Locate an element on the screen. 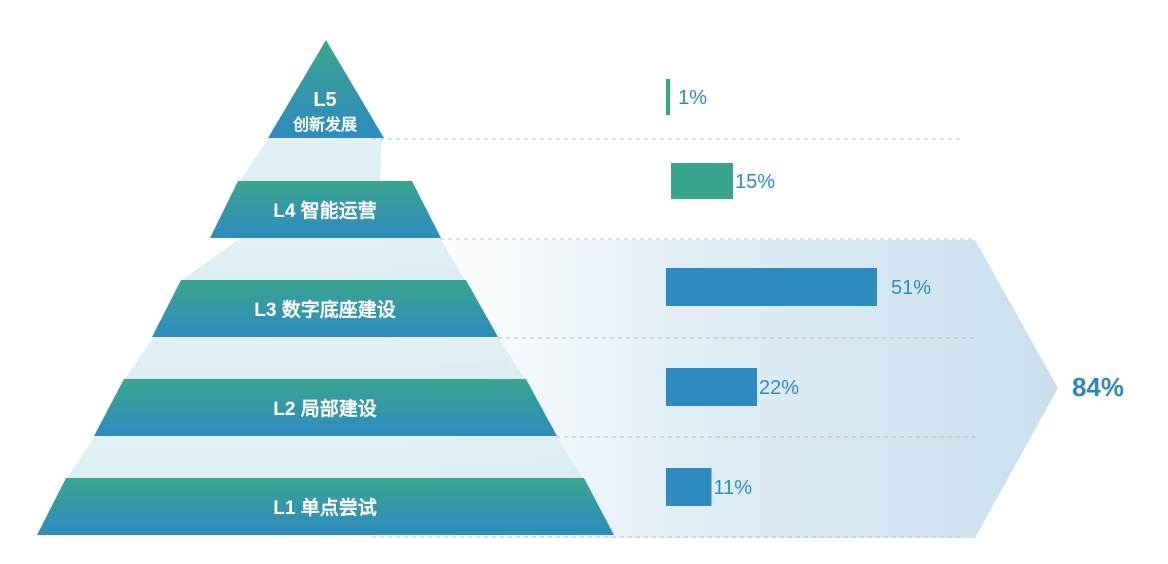 The height and width of the screenshot is (564, 1168). bar-l4 is located at coordinates (702, 181).